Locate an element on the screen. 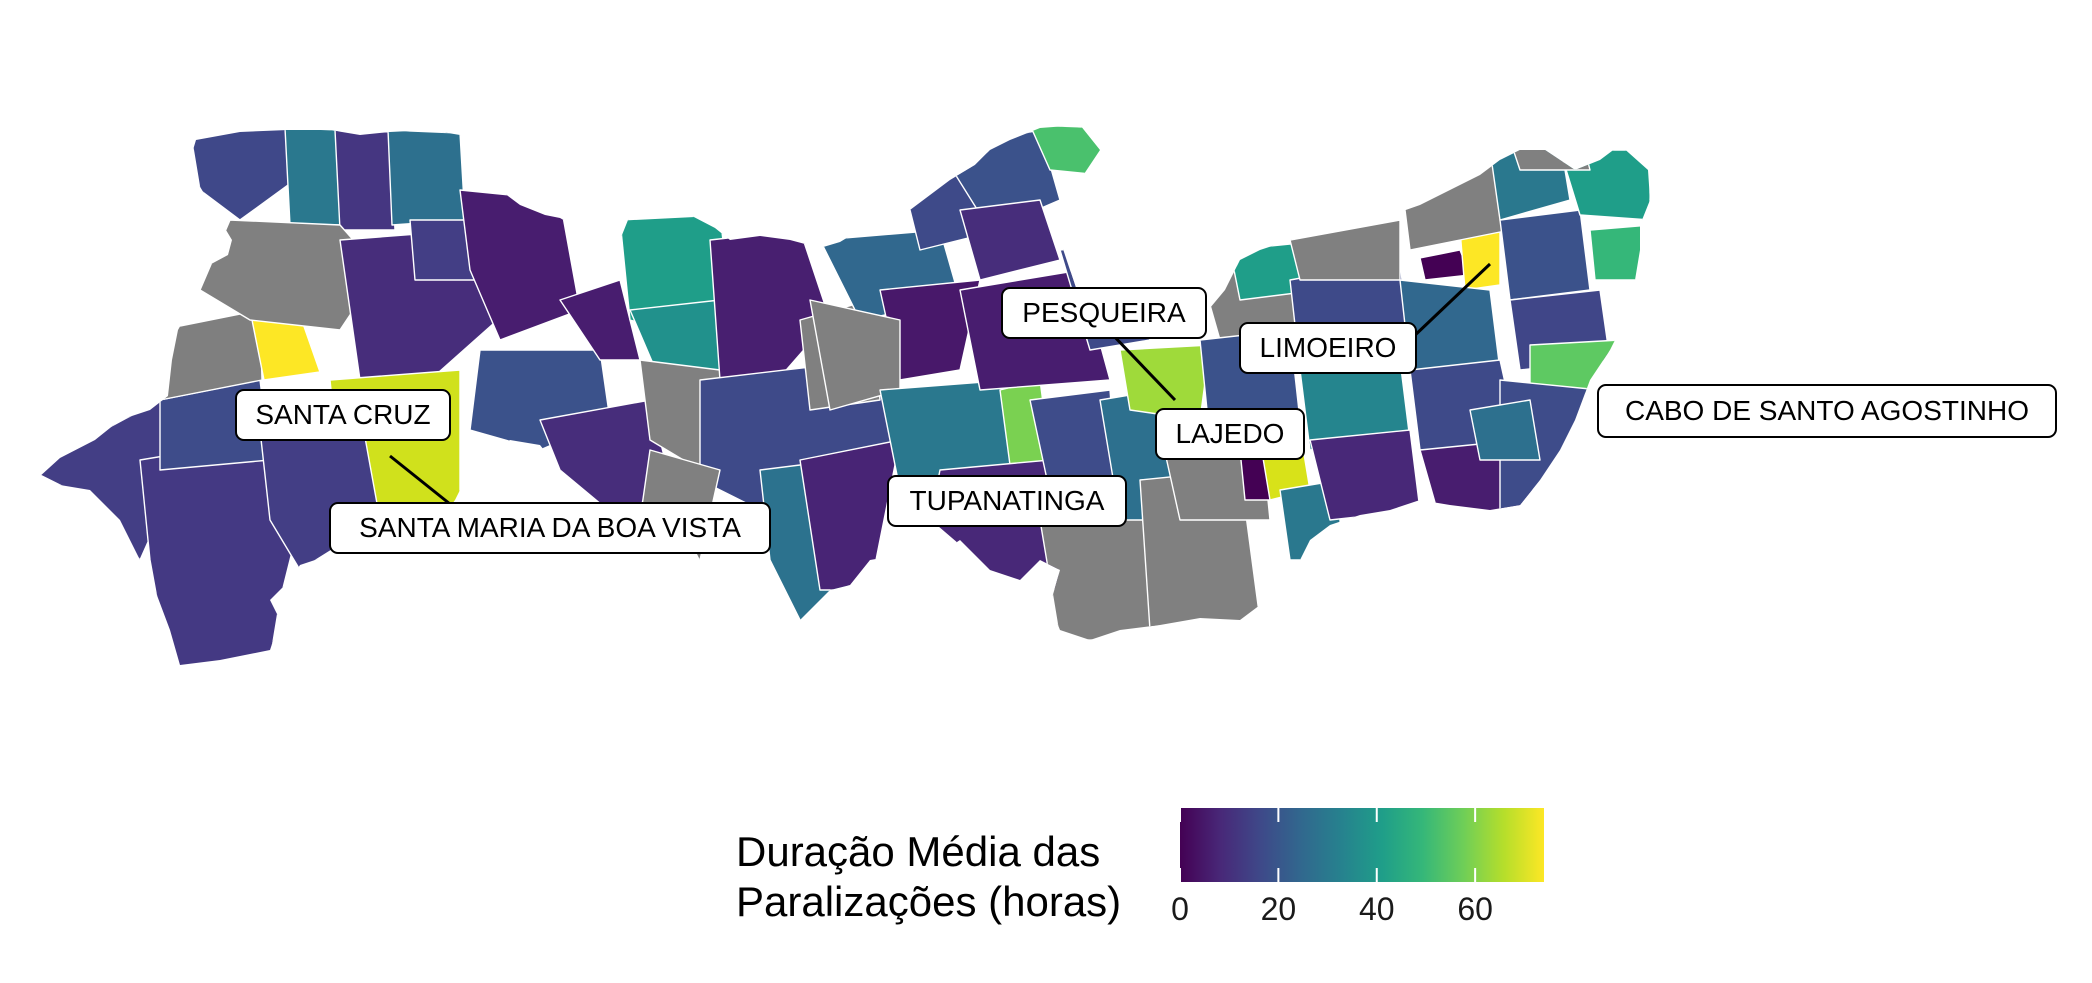 This screenshot has width=2092, height=983. legend-tick-label: 20 is located at coordinates (1279, 909).